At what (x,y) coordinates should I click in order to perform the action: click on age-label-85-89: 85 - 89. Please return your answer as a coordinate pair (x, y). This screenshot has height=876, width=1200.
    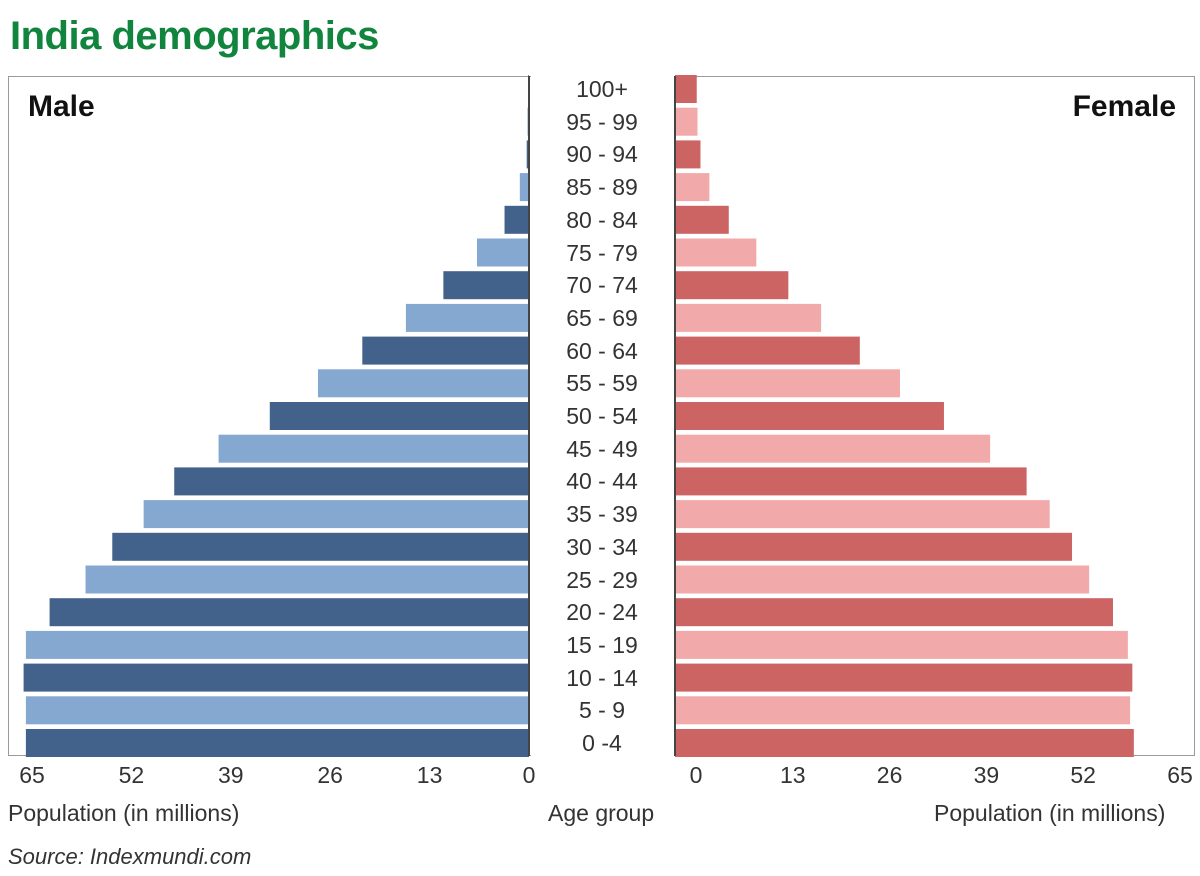
    Looking at the image, I should click on (602, 187).